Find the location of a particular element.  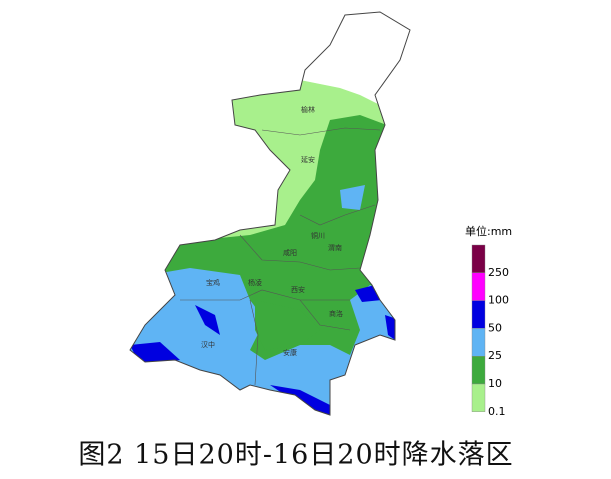

legend-label: 0.1 is located at coordinates (497, 411).